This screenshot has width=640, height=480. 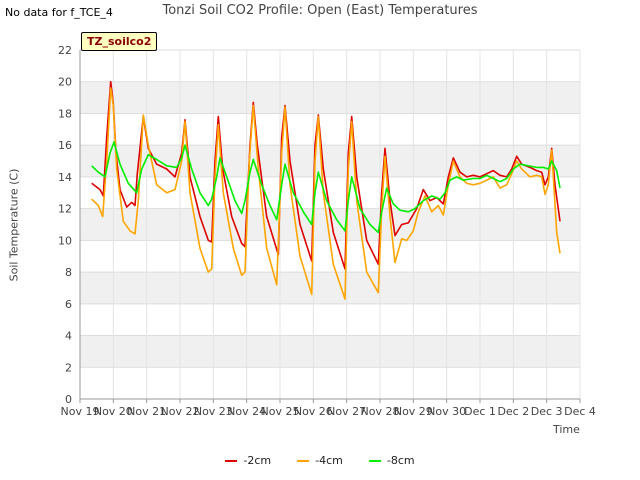 I want to click on x-tick-label: Nov 21, so click(x=146, y=411).